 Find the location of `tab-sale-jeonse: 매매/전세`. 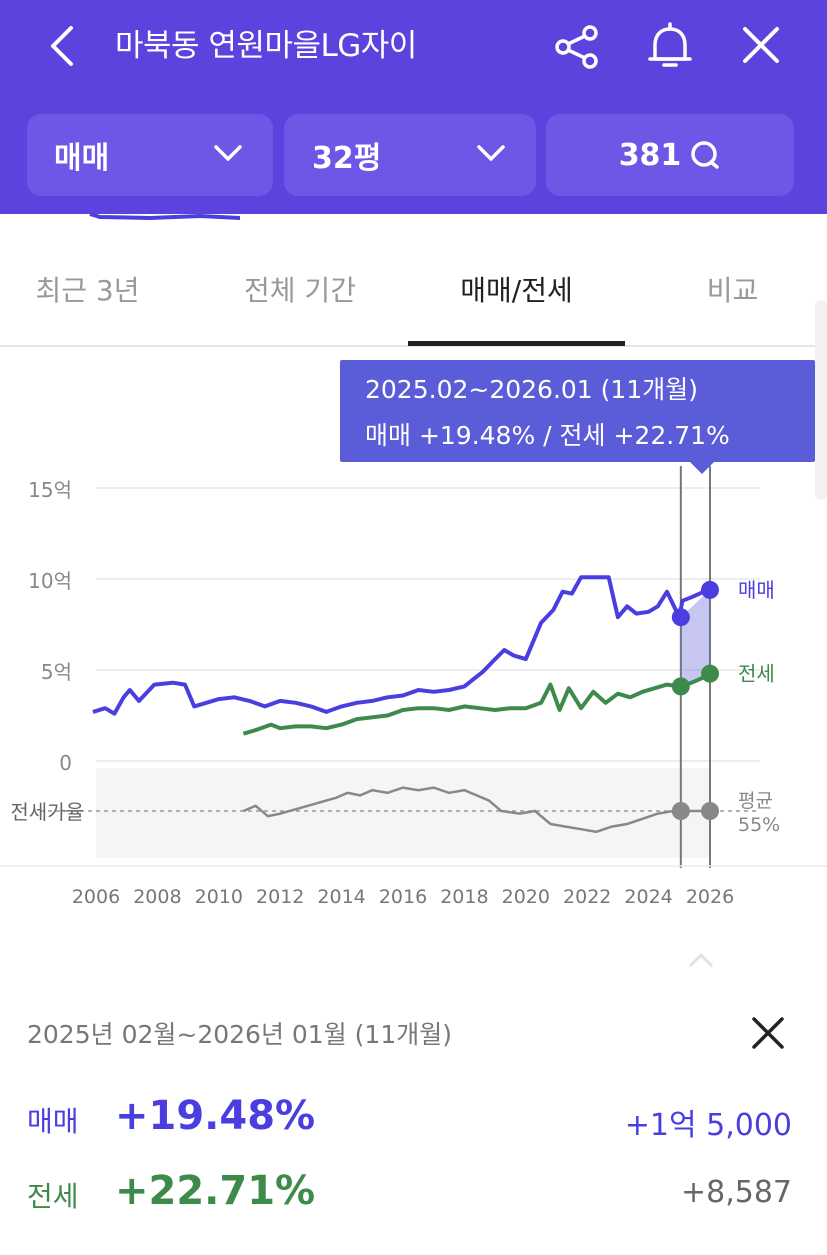

tab-sale-jeonse: 매매/전세 is located at coordinates (516, 290).